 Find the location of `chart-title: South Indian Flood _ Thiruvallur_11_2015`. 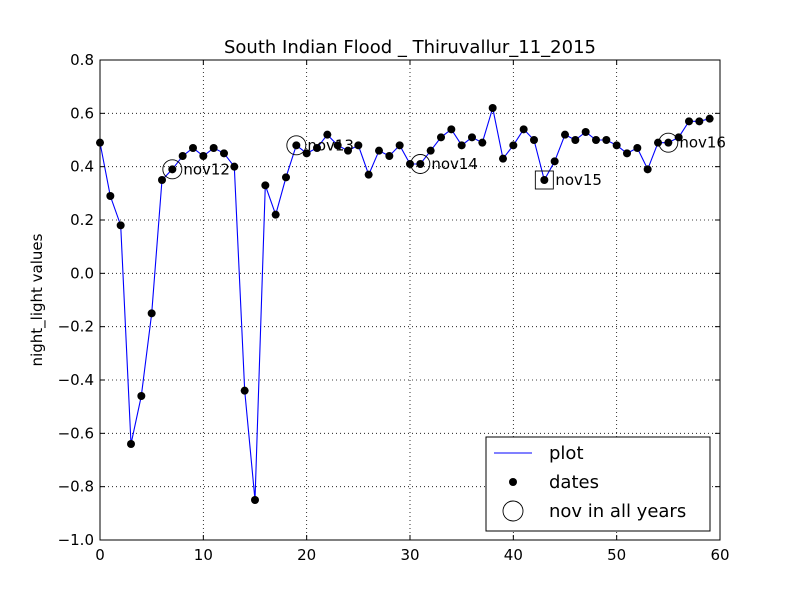

chart-title: South Indian Flood _ Thiruvallur_11_2015 is located at coordinates (410, 47).